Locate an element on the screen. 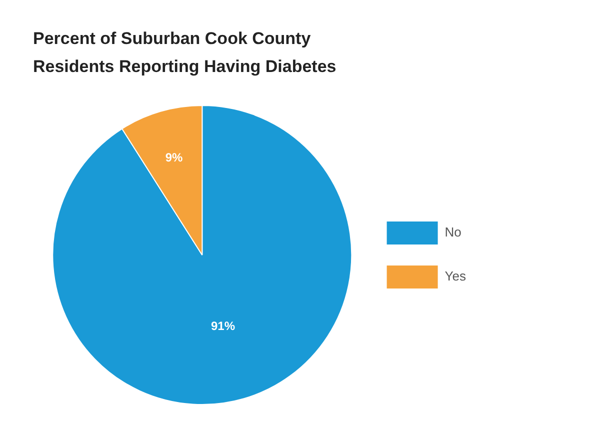 Image resolution: width=594 pixels, height=440 pixels. data-label: 91% is located at coordinates (223, 326).